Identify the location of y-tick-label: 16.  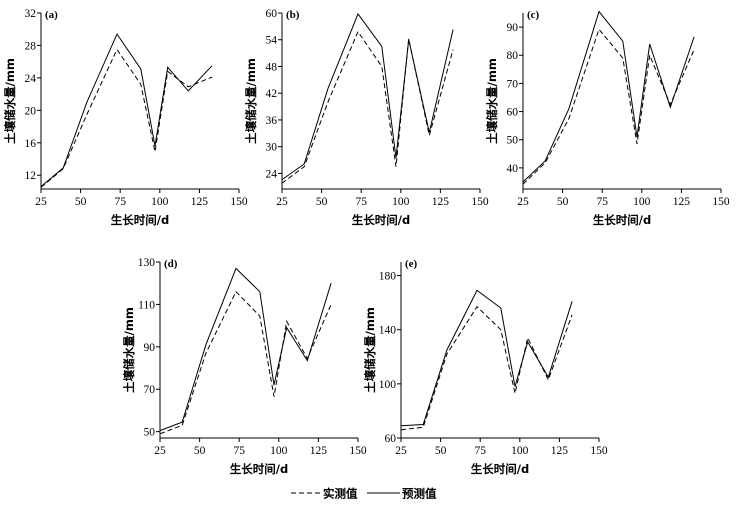
(31, 144).